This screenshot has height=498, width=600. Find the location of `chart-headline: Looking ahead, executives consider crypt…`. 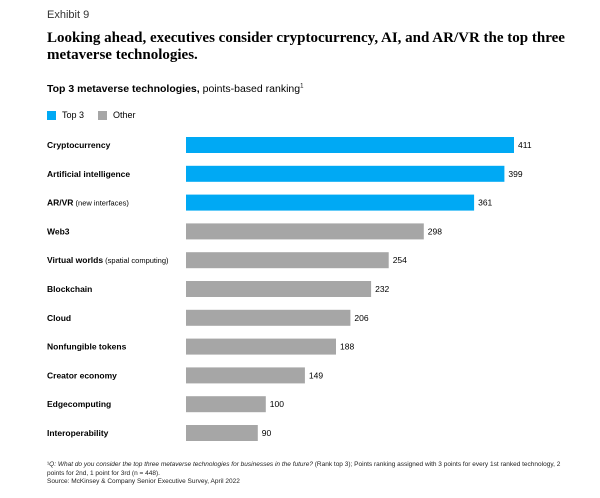

chart-headline: Looking ahead, executives consider crypt… is located at coordinates (306, 46).